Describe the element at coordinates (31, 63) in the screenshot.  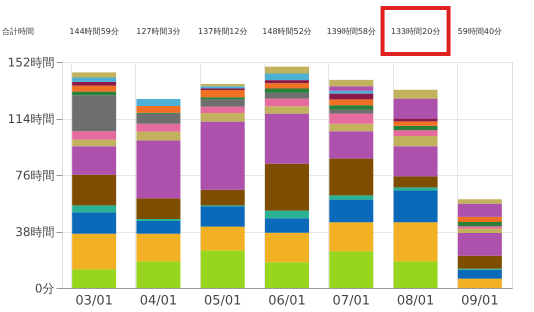
I see `y-tick-label: 152時間` at that location.